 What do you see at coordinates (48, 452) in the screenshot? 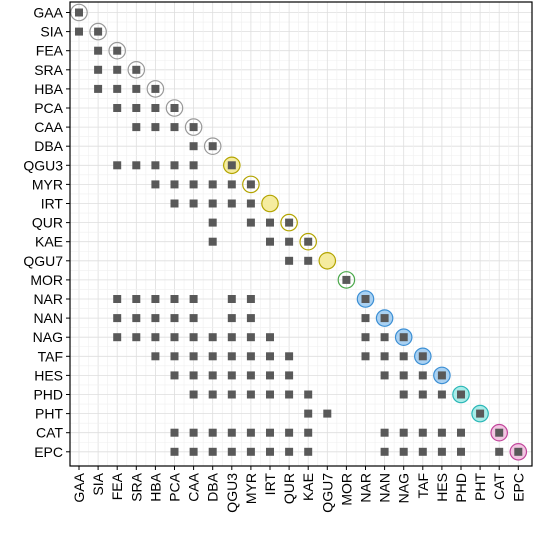
I see `y-tick-label: EPC` at bounding box center [48, 452].